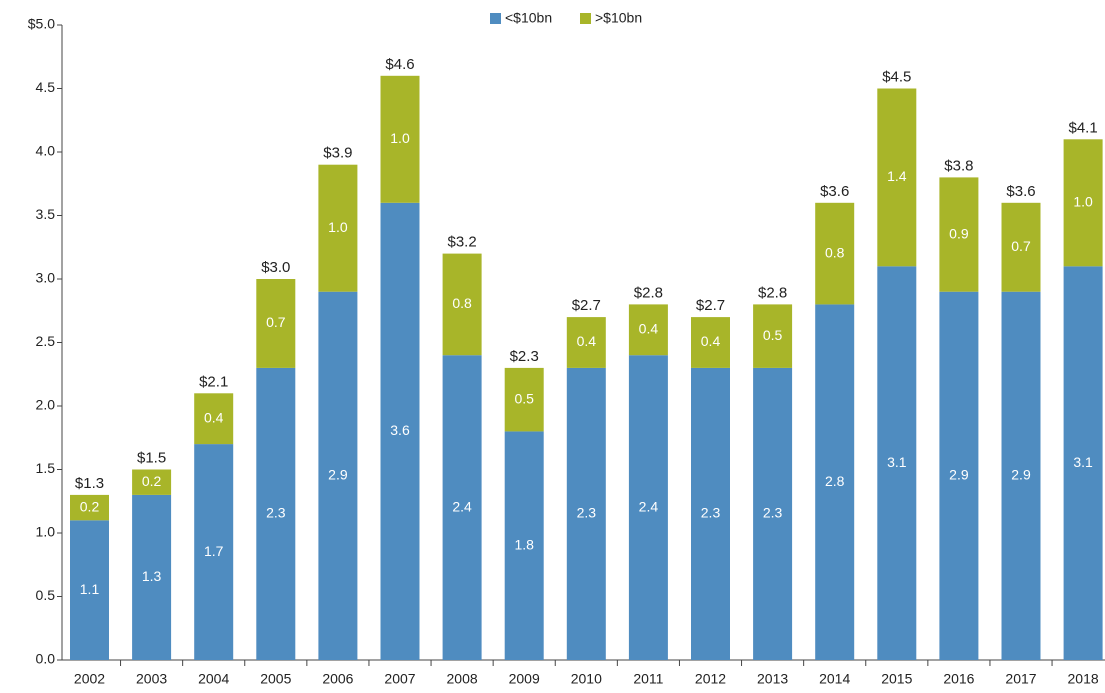 This screenshot has height=693, width=1105. Describe the element at coordinates (958, 679) in the screenshot. I see `x-tick-label: 2016` at that location.